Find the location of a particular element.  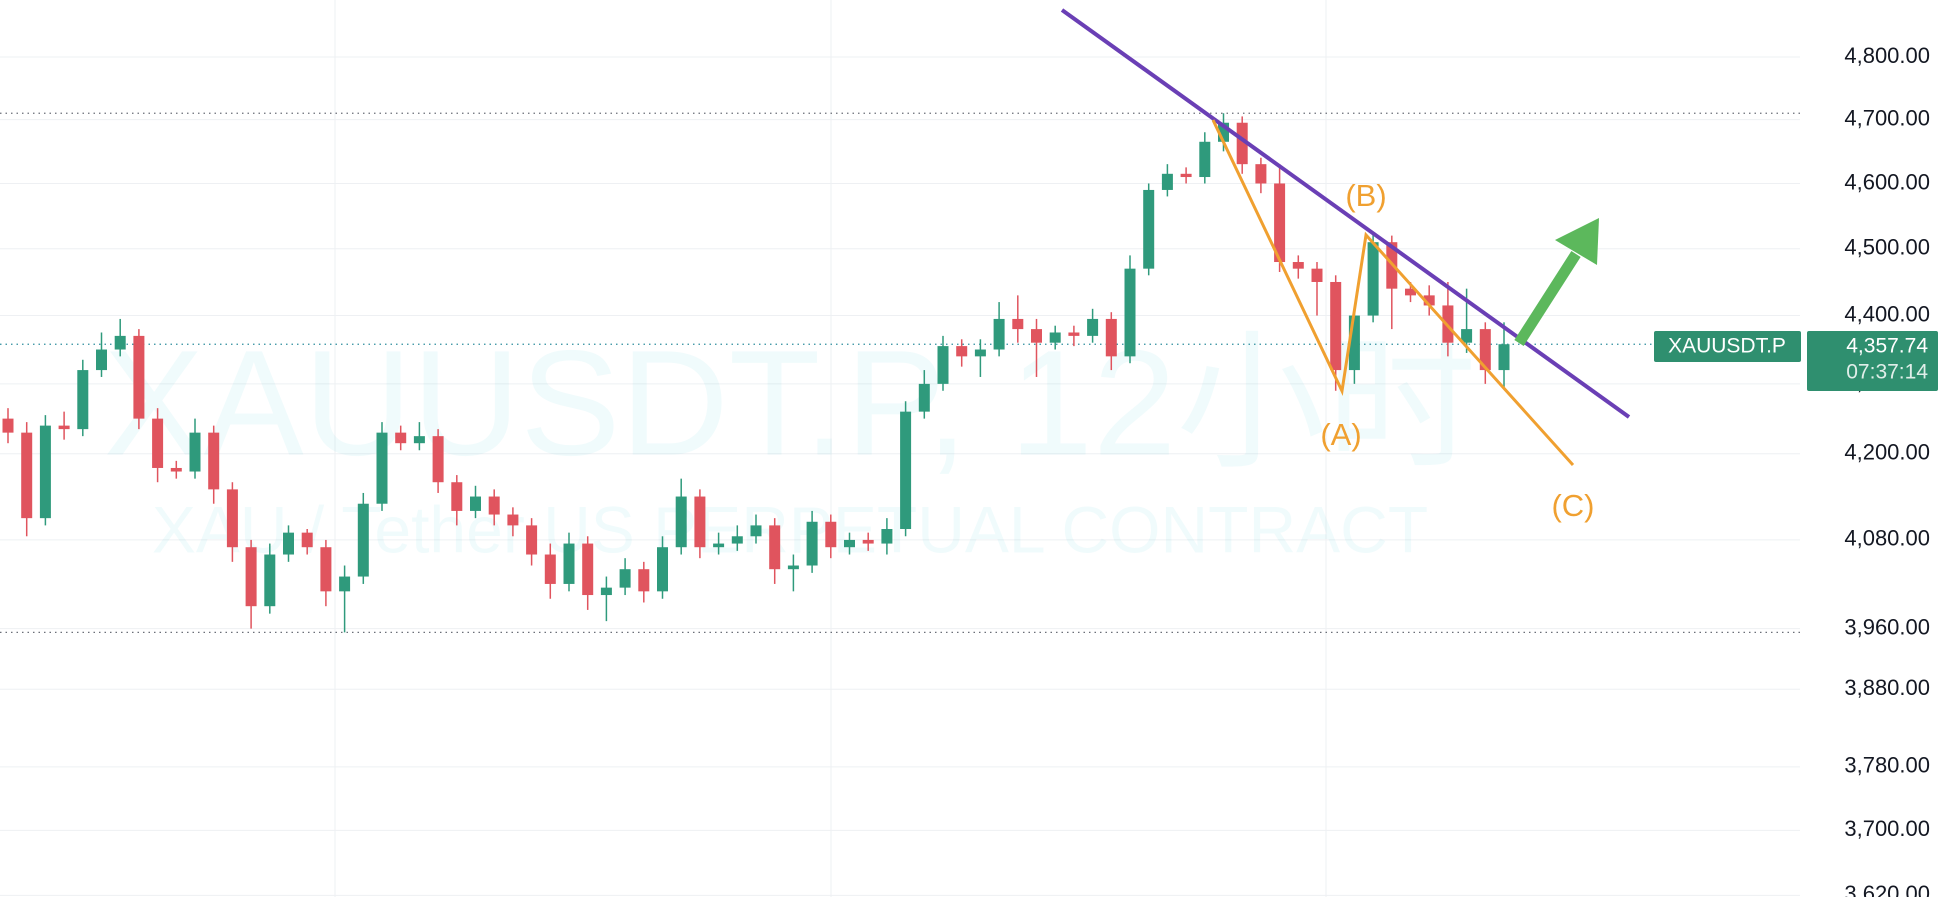

y-tick-label: 4,500.00 is located at coordinates (1887, 247).